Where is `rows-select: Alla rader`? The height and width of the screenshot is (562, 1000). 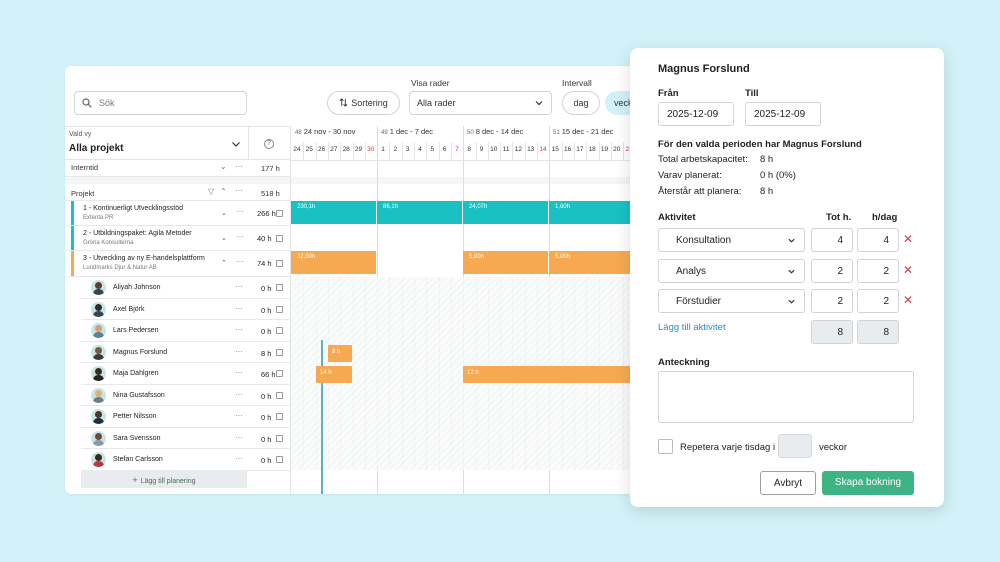
rows-select: Alla rader is located at coordinates (480, 103).